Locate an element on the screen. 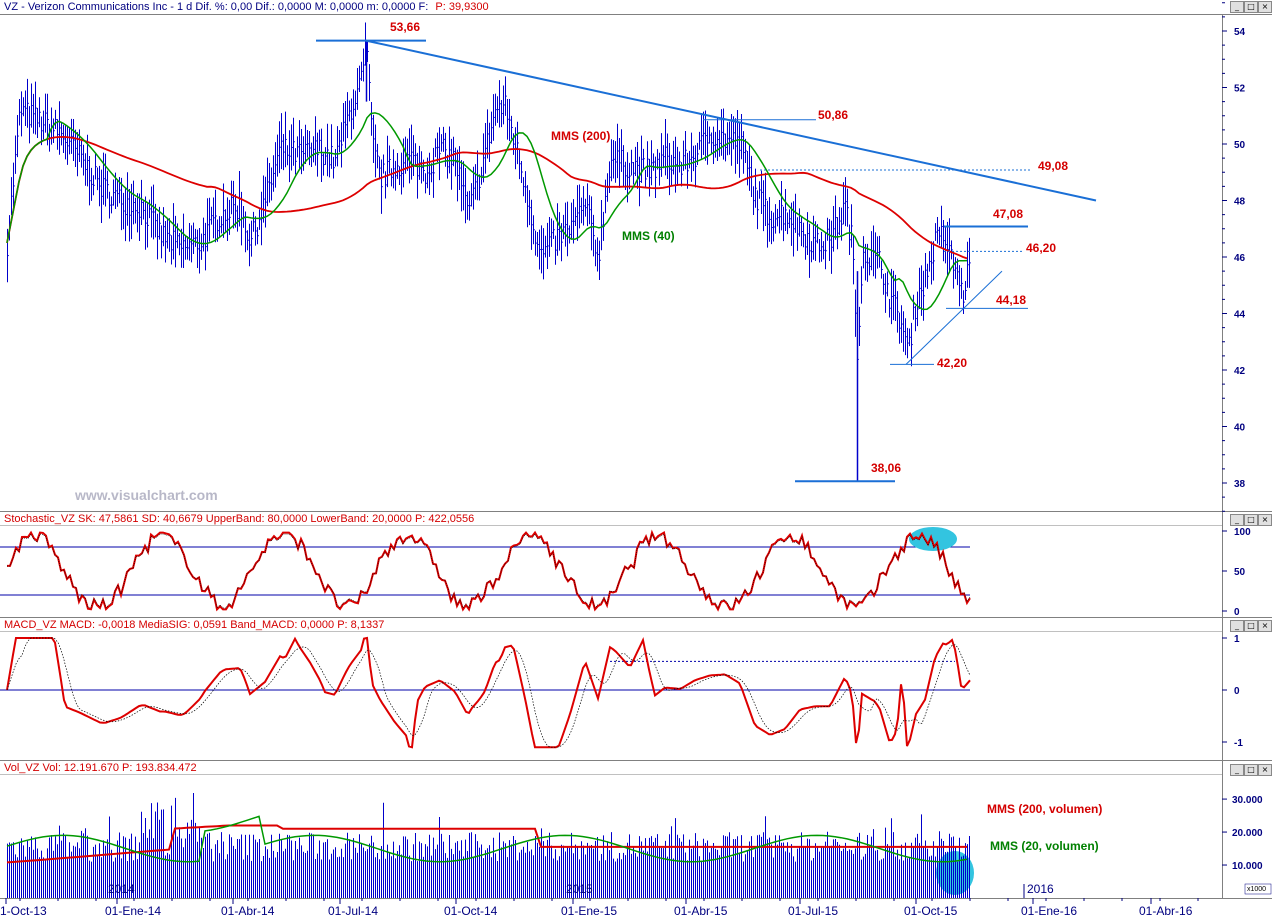 The height and width of the screenshot is (917, 1272). date-axis-tick-label: 01-Ene-15 is located at coordinates (589, 910).